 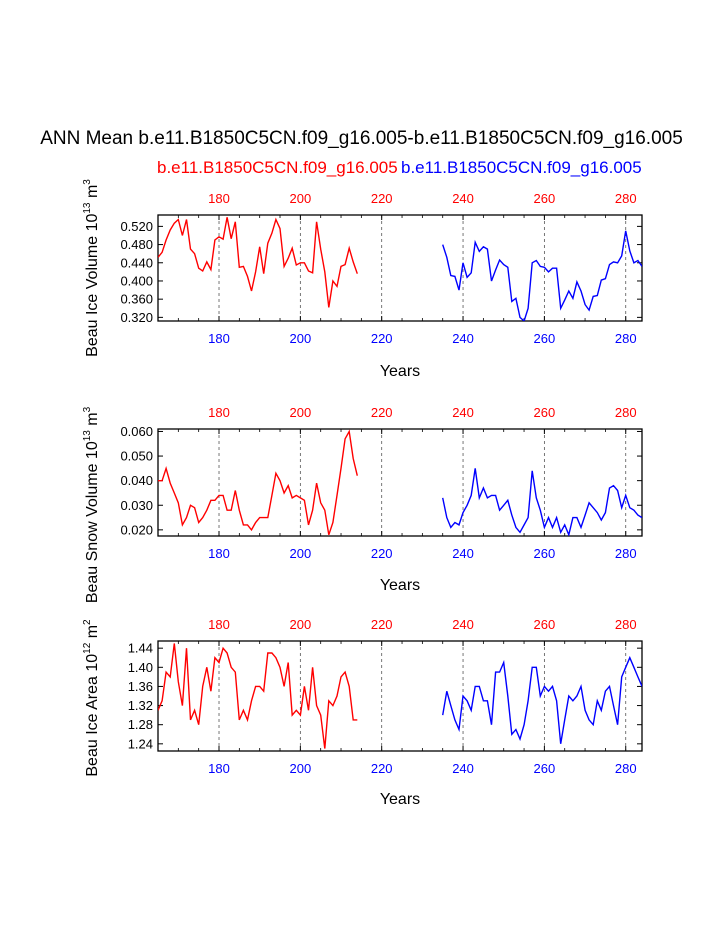 I want to click on y-axis-label: Beau Ice Volume 1013 m3, so click(x=91, y=268).